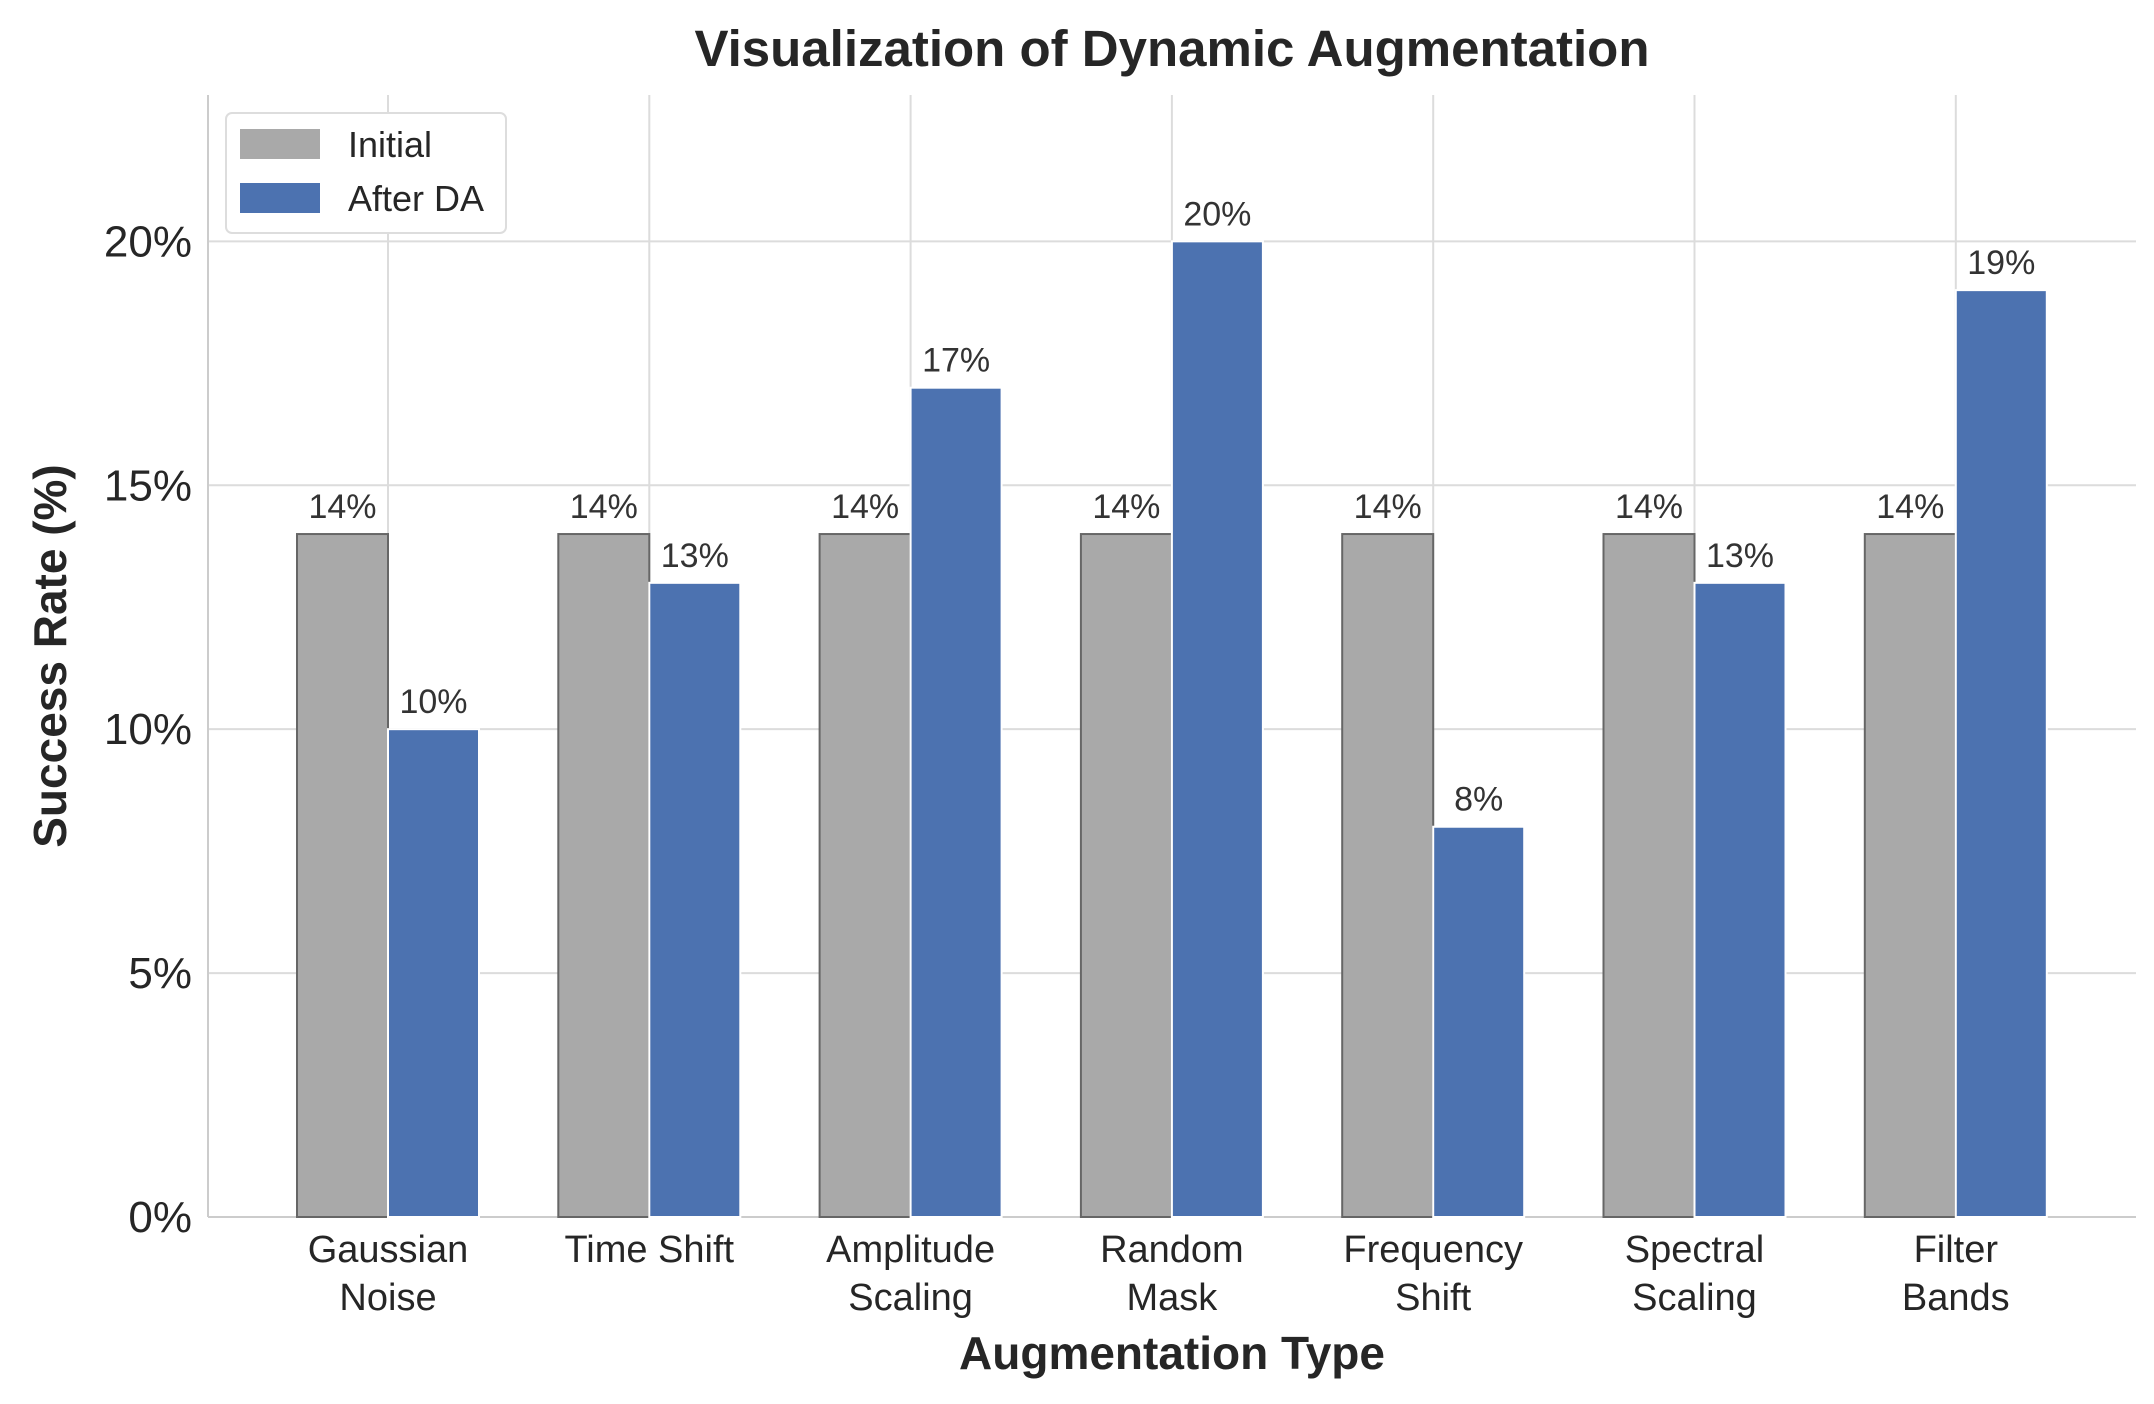 Image resolution: width=2154 pixels, height=1404 pixels. Describe the element at coordinates (1172, 1250) in the screenshot. I see `x-tick-label-line: Random` at that location.